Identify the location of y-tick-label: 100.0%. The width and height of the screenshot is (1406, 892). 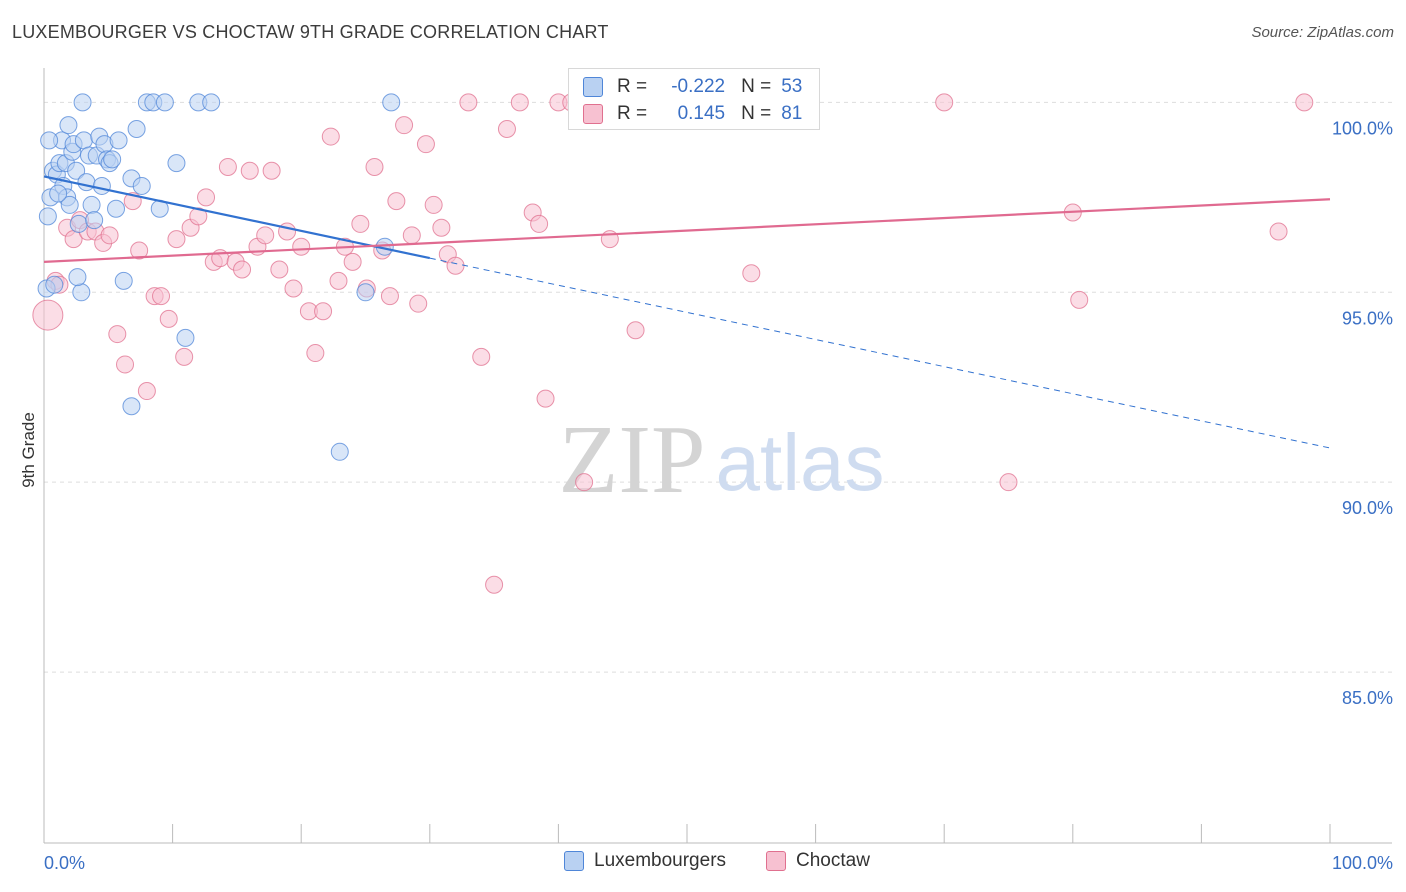
(1362, 128).